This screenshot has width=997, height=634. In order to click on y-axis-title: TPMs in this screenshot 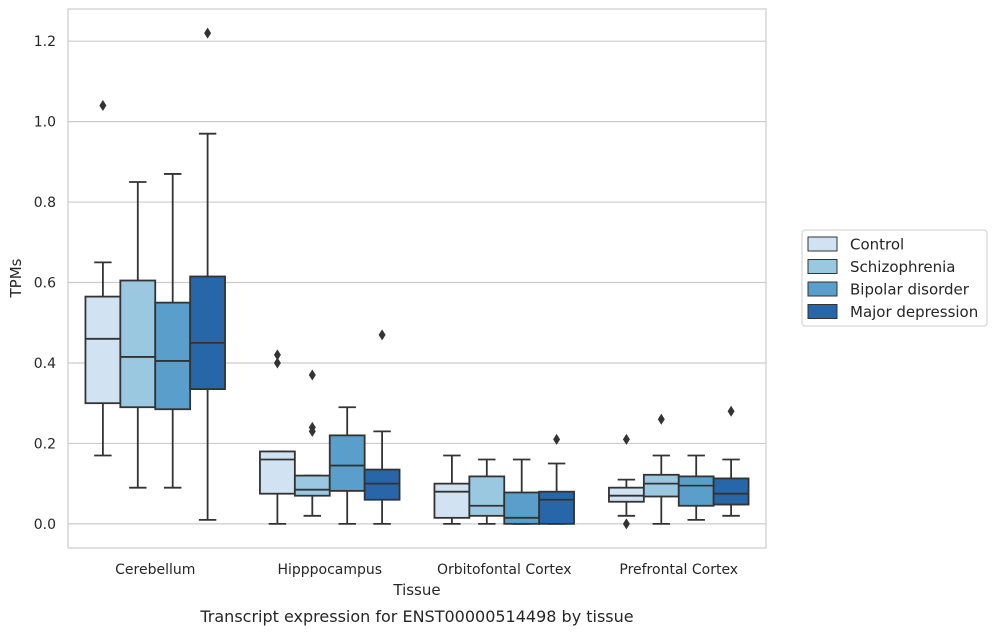, I will do `click(16, 278)`.